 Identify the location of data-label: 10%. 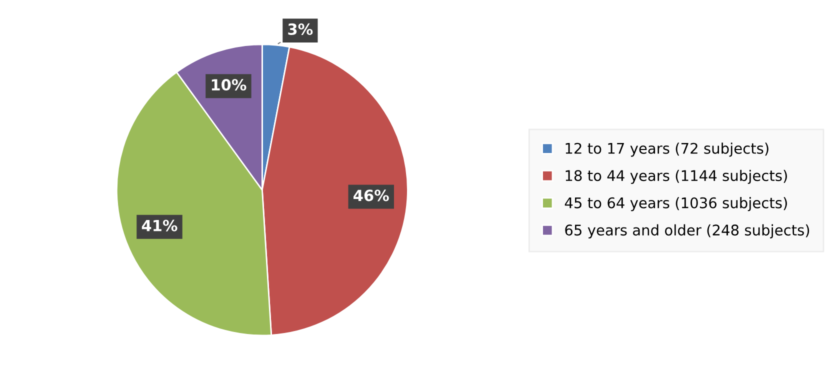
(229, 85).